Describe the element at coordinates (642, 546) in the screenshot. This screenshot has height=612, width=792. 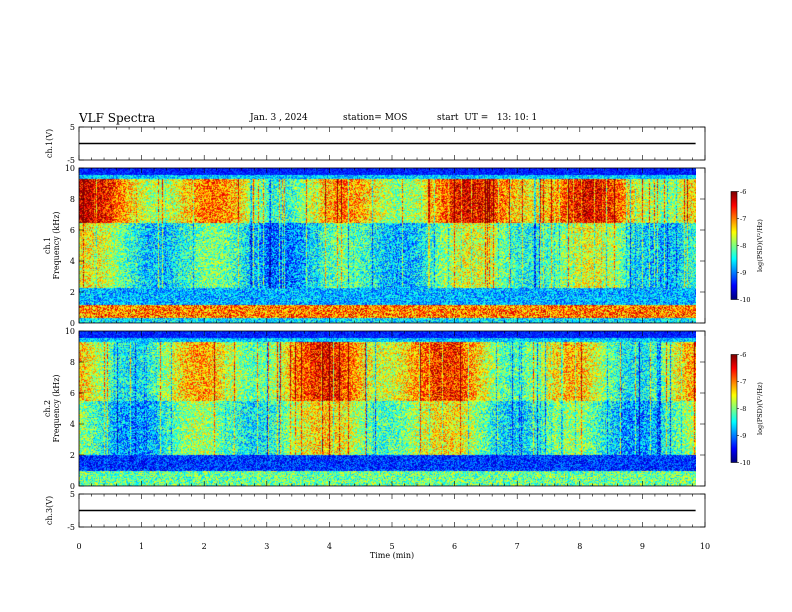
I see `x-tick-label: 9` at that location.